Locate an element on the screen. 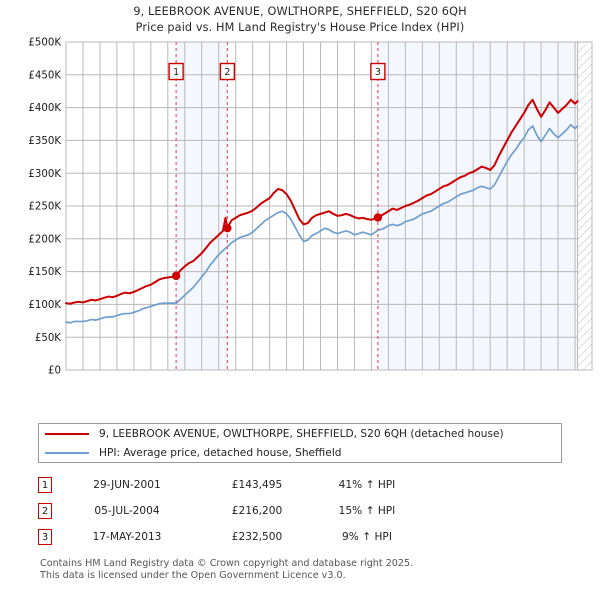 The image size is (600, 590). transaction-date-1: 29-JUN-2001 is located at coordinates (127, 485).